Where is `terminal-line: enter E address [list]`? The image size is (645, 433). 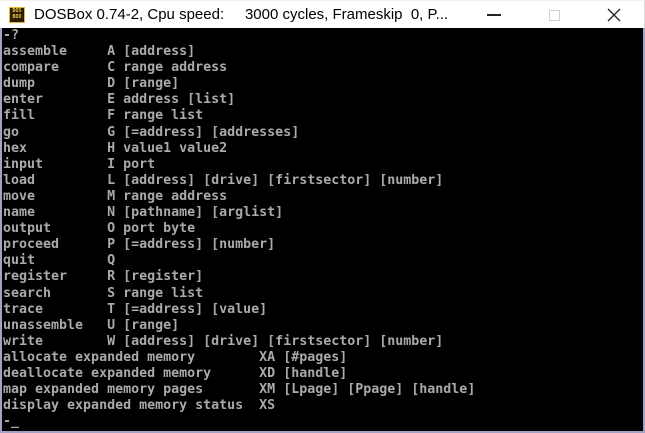
terminal-line: enter E address [list] is located at coordinates (119, 100).